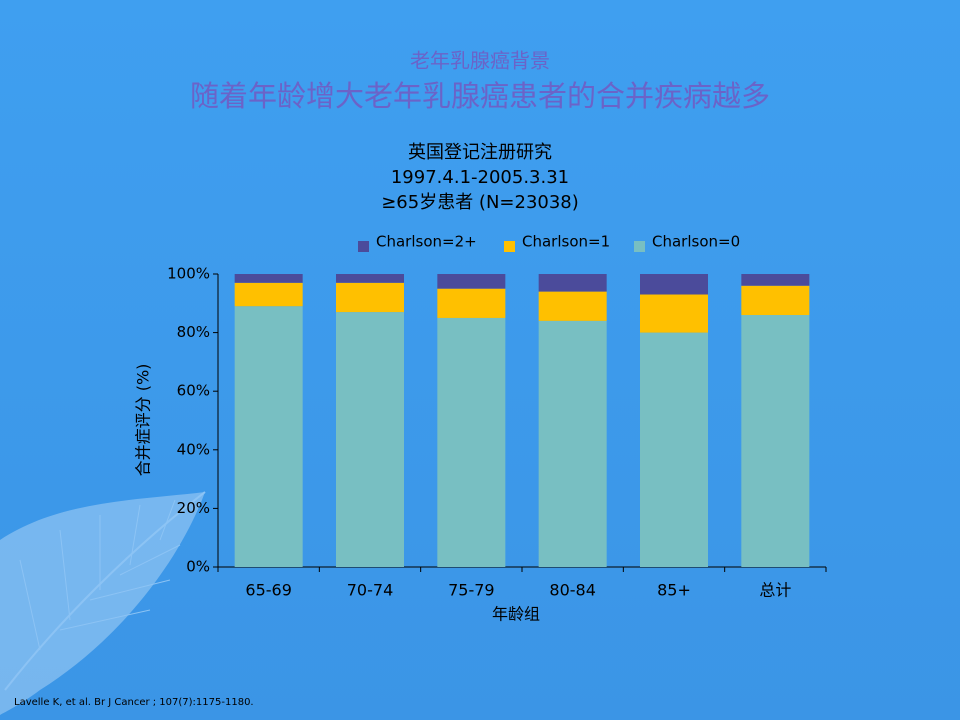  What do you see at coordinates (674, 590) in the screenshot?
I see `x-tick-label: 85+` at bounding box center [674, 590].